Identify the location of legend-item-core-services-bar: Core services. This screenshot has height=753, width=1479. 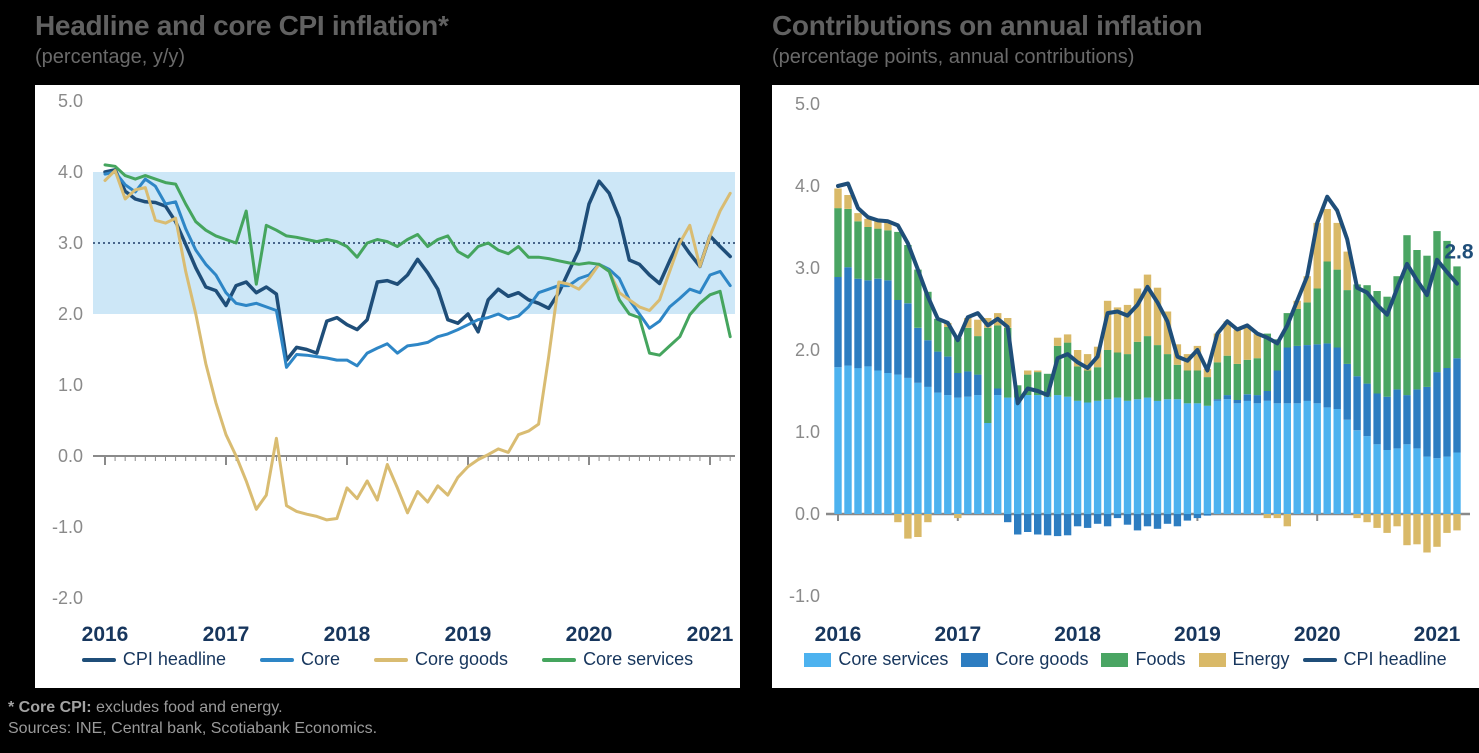
(876, 659).